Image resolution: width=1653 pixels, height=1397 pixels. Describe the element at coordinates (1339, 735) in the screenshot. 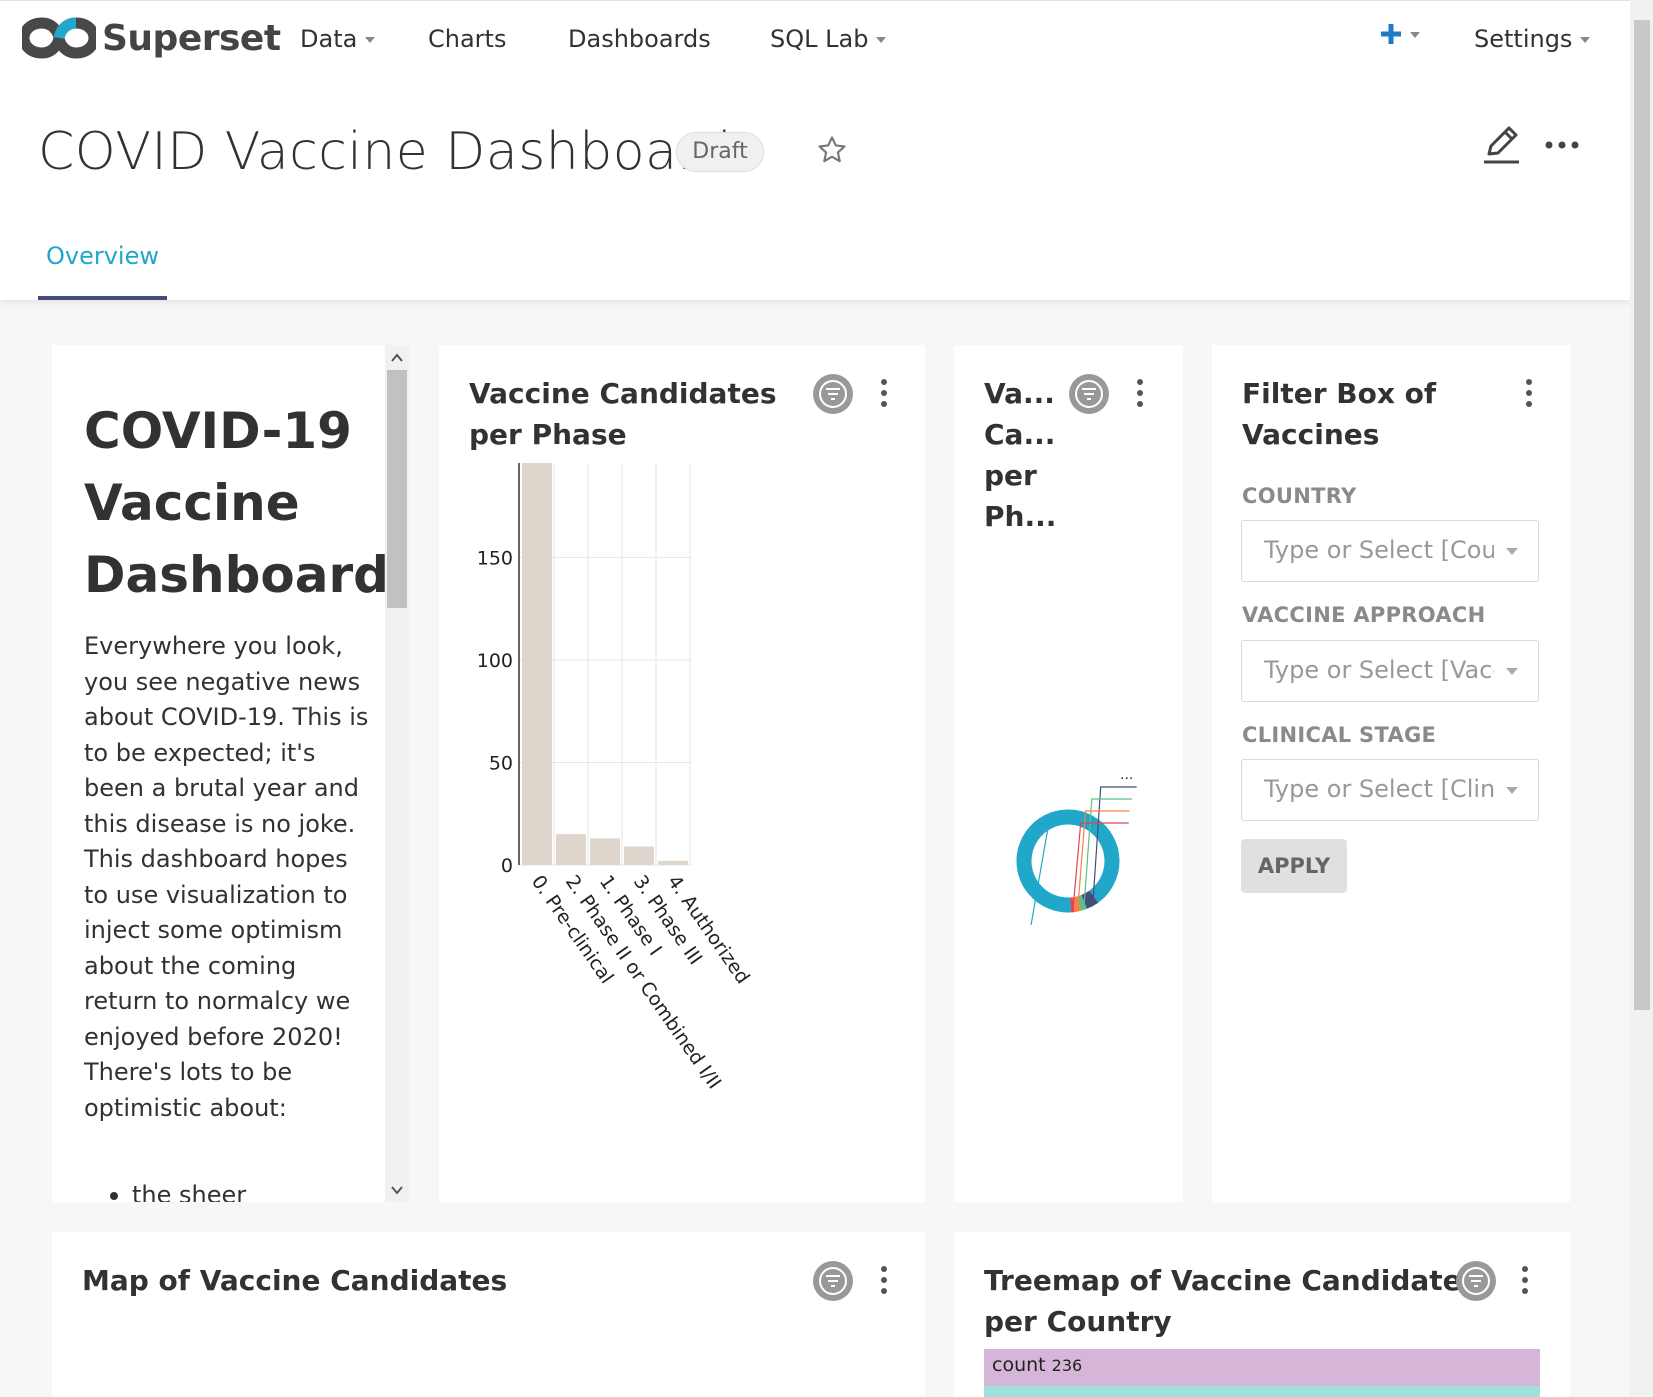

I see `clinical-stage-filter-label: CLINICAL STAGE` at that location.